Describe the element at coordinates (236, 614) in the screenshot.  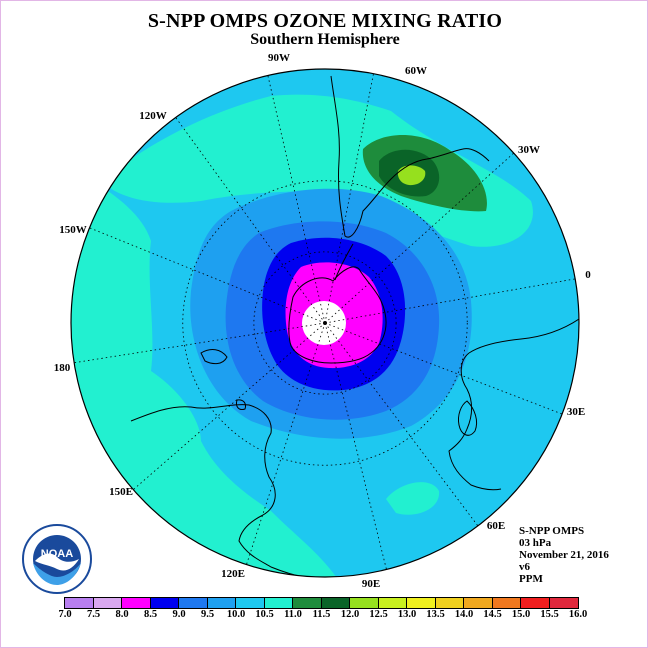
I see `colorbar-label: 10.0` at that location.